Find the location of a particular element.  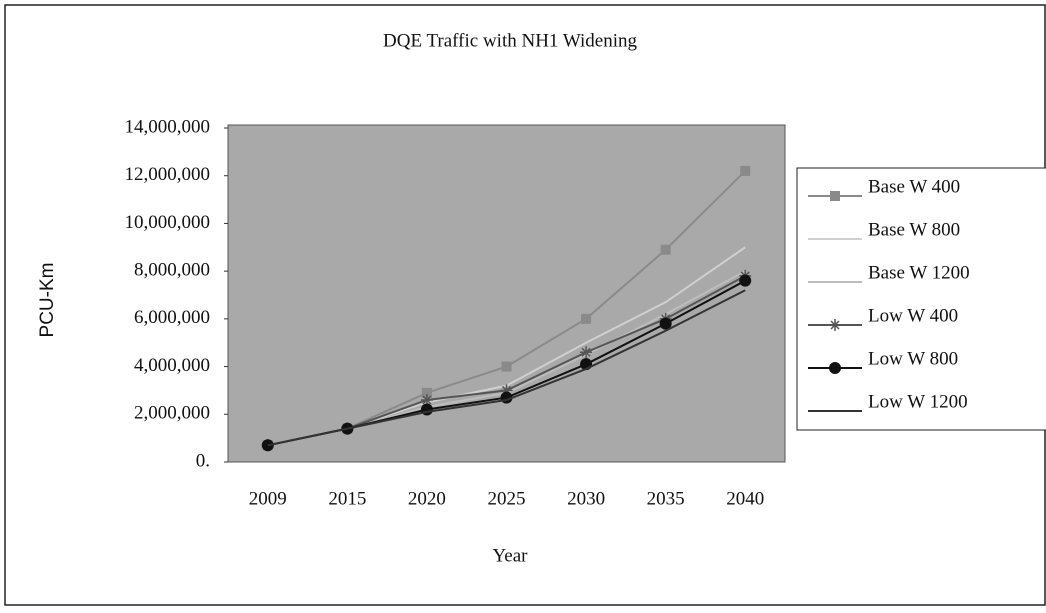

chart-title: DQE Traffic with NH1 Widening is located at coordinates (510, 40).